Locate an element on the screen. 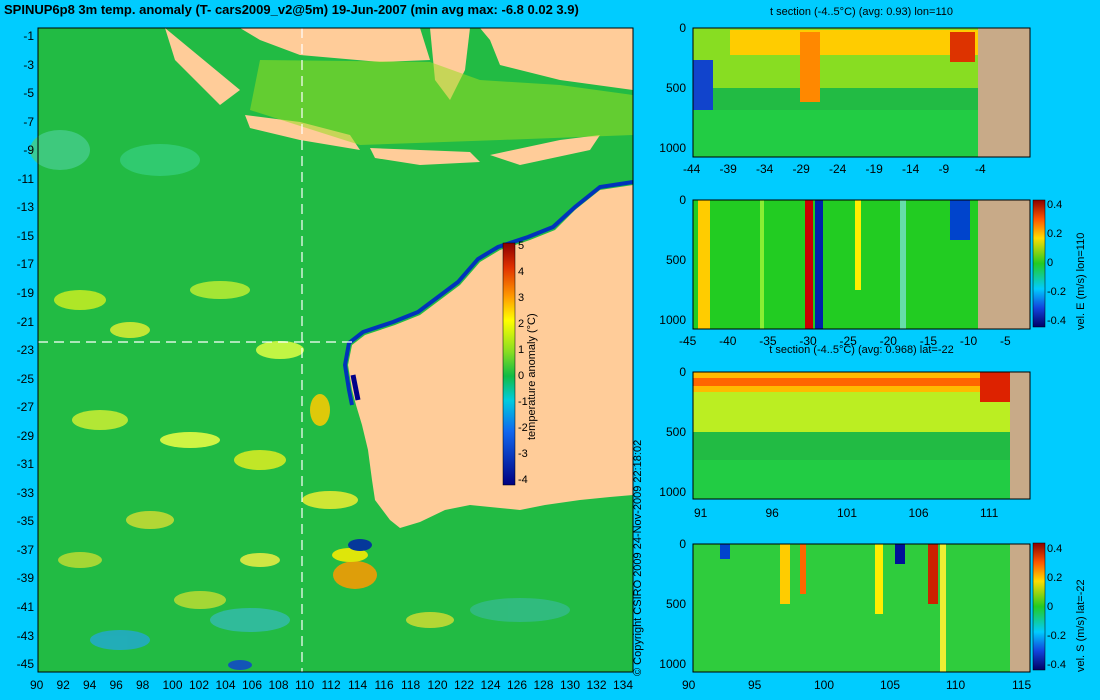 The width and height of the screenshot is (1100, 700). lat-tick-label: -37 is located at coordinates (25, 549).